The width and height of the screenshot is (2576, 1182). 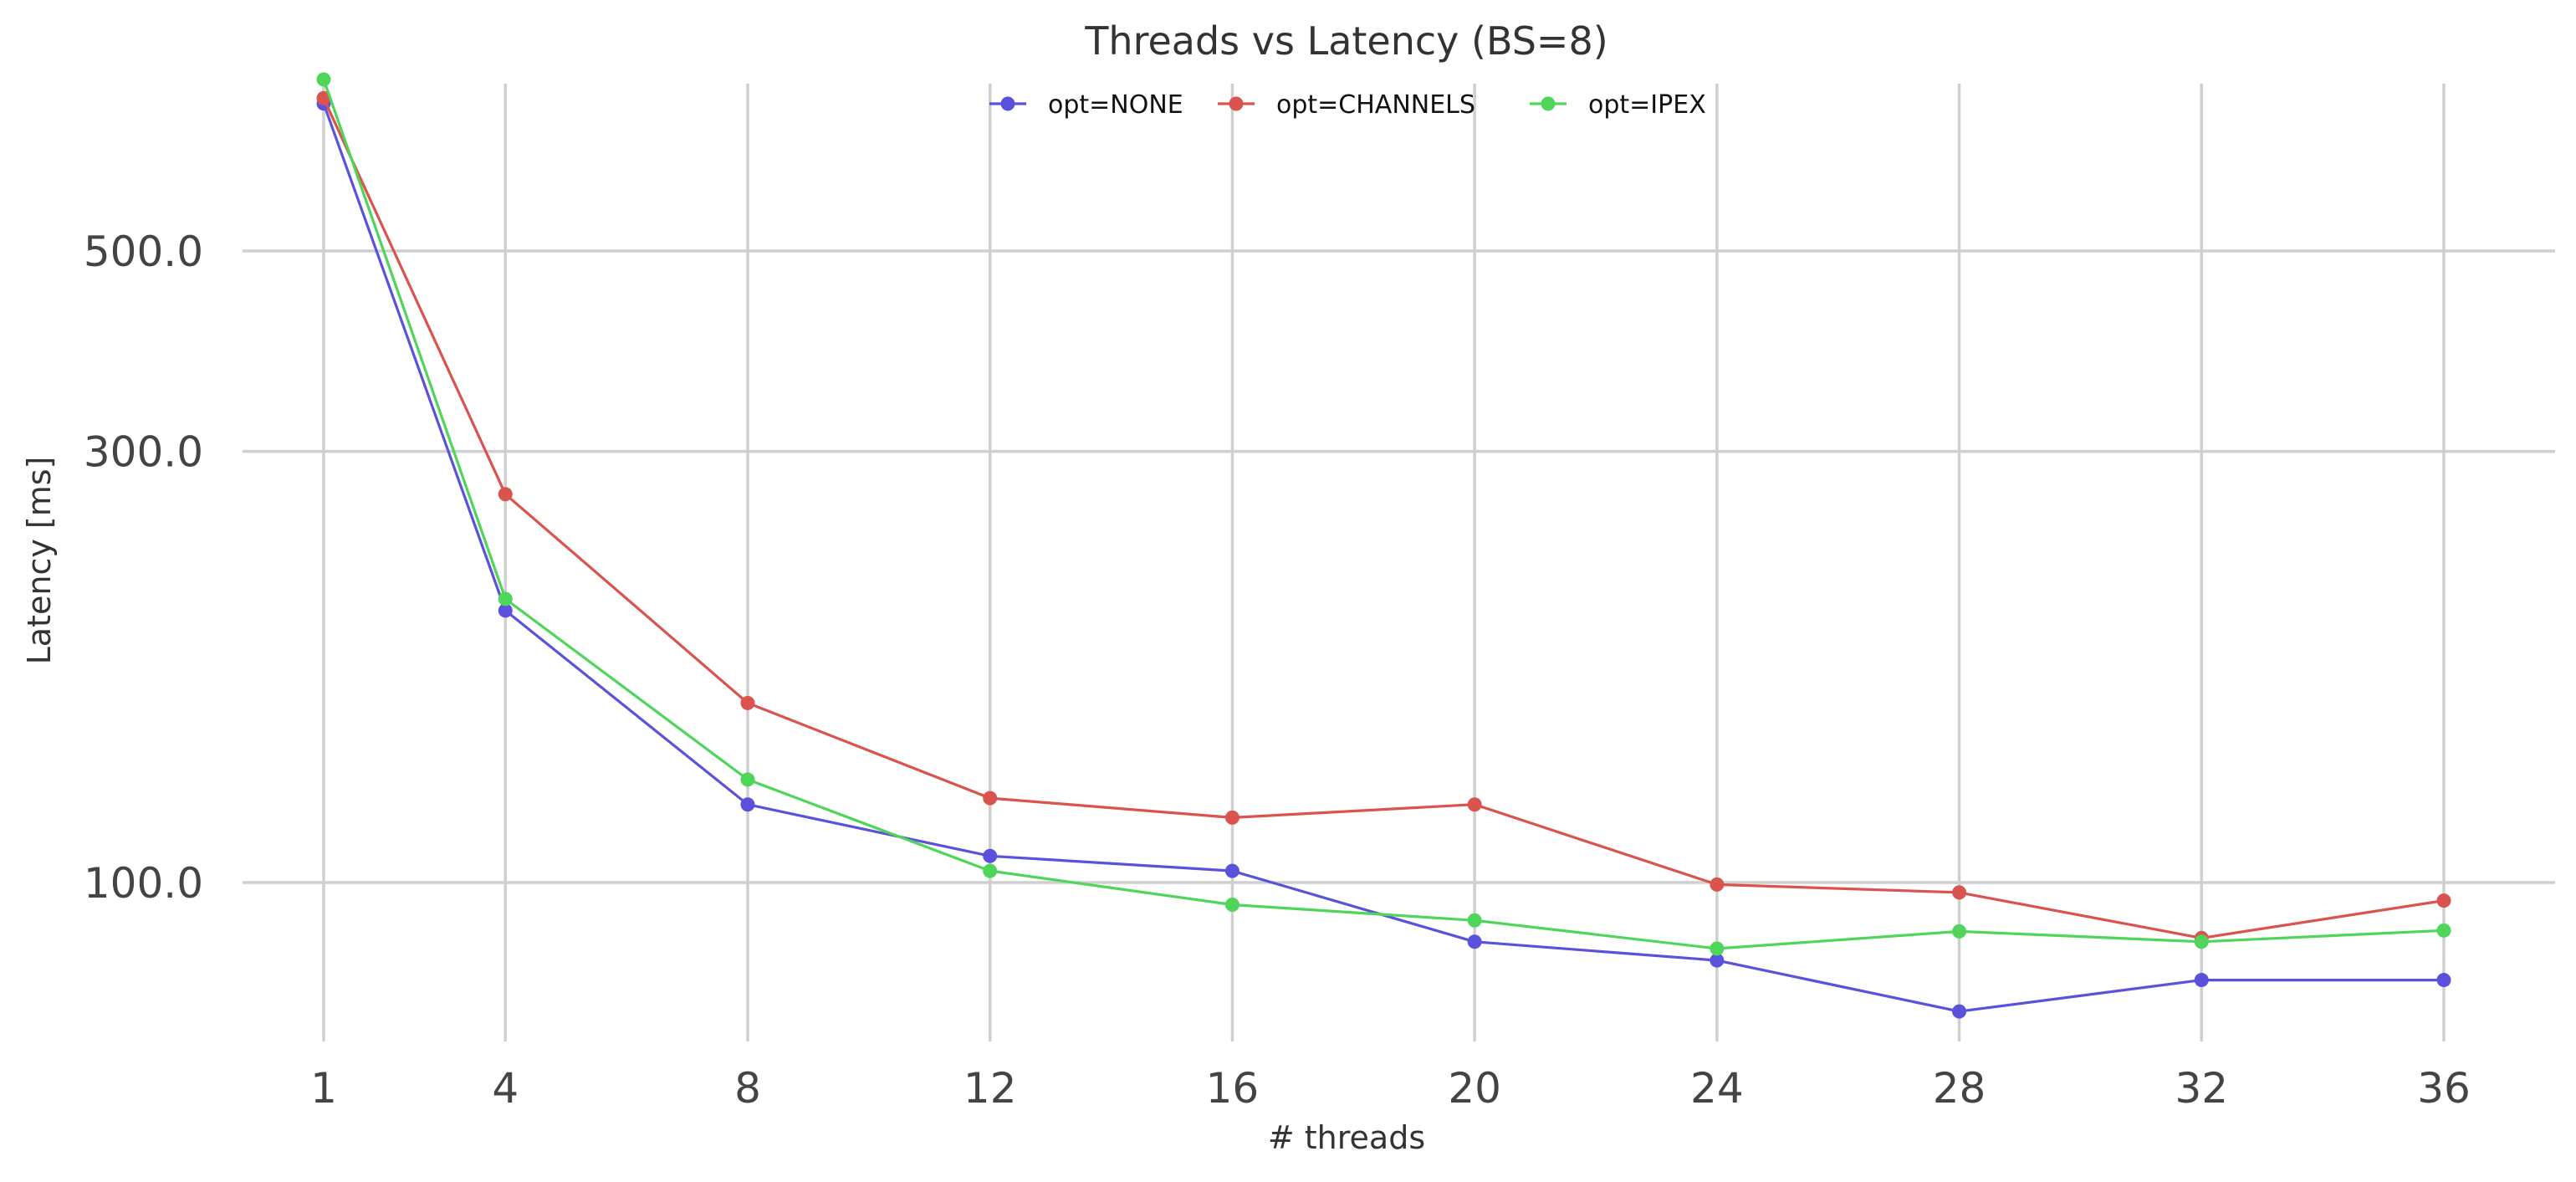 I want to click on y-axis-title: Latency [ms], so click(x=39, y=561).